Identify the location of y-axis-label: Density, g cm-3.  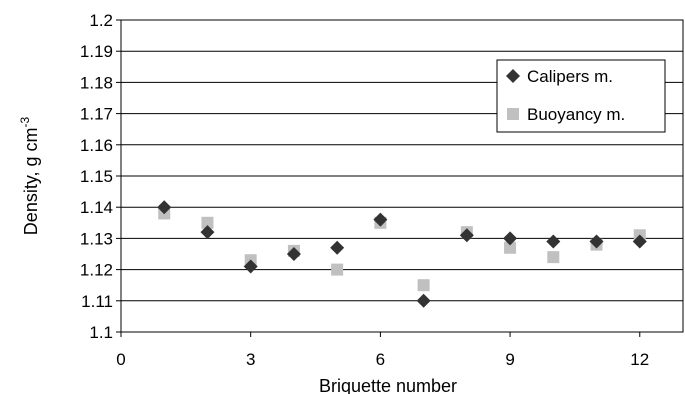
(29, 175).